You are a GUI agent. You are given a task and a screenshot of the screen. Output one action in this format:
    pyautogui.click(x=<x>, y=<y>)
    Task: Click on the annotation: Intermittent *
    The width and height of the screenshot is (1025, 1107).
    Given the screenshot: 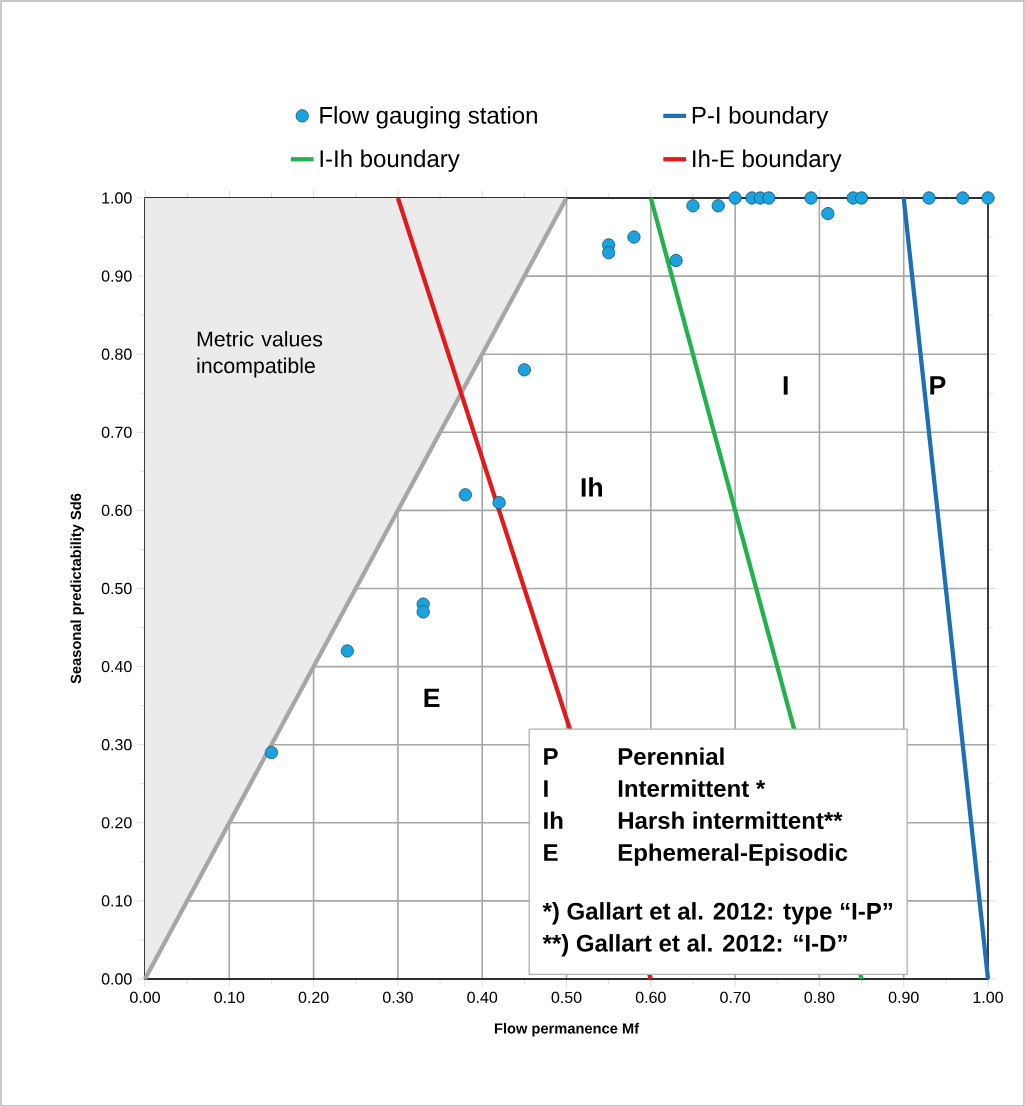 What is the action you would take?
    pyautogui.click(x=692, y=788)
    